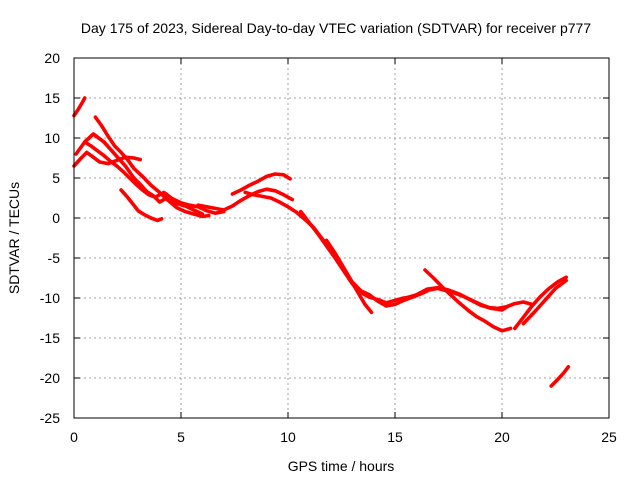 The width and height of the screenshot is (640, 480). What do you see at coordinates (50, 338) in the screenshot?
I see `y-tick-label: -15` at bounding box center [50, 338].